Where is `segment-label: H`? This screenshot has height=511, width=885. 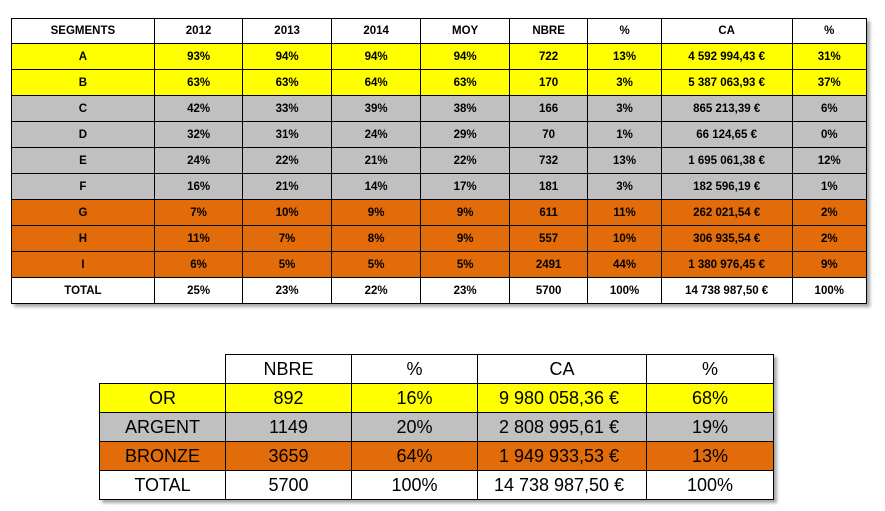 segment-label: H is located at coordinates (83, 238).